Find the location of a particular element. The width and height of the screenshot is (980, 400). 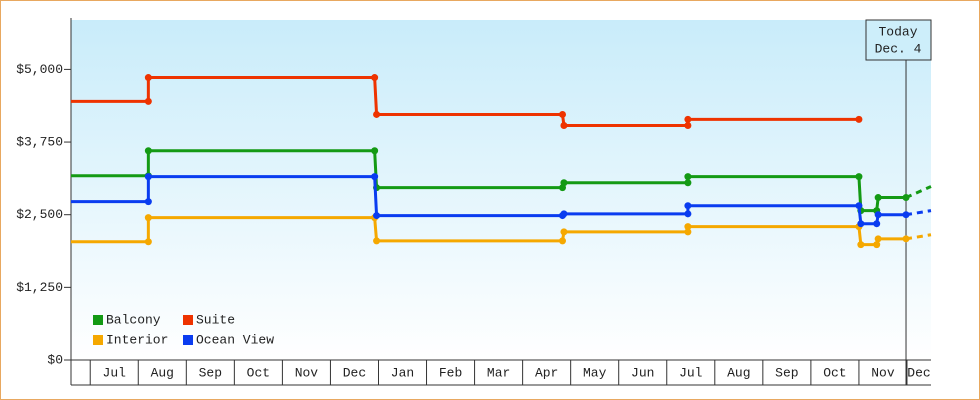

x-tick-label: Mar is located at coordinates (498, 372).